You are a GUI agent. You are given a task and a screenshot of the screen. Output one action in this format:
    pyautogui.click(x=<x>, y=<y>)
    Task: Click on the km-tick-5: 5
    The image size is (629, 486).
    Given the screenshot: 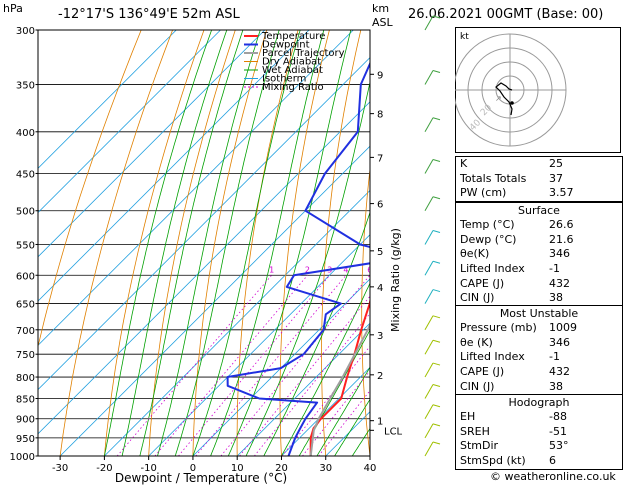 What is the action you would take?
    pyautogui.click(x=380, y=252)
    